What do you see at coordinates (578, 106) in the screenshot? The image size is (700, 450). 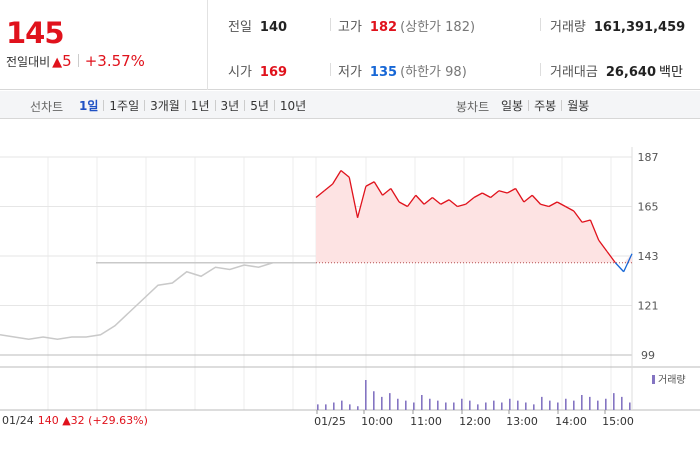 I see `tab-monthly-candle: 월봉` at bounding box center [578, 106].